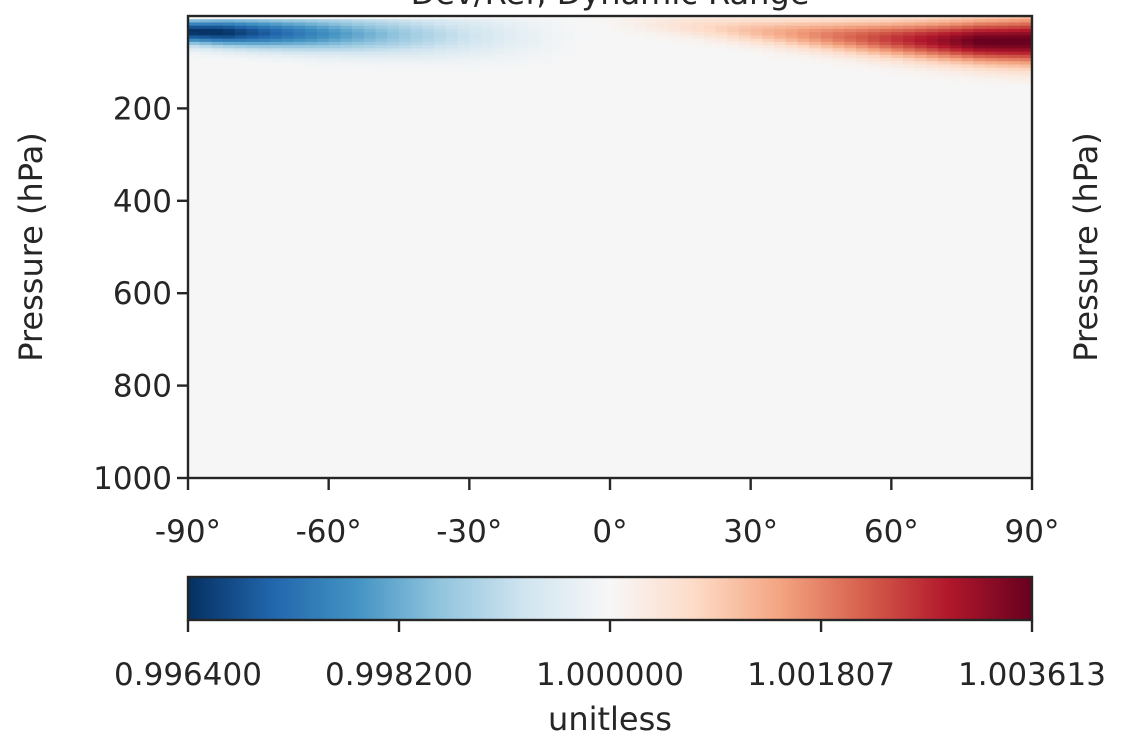 This screenshot has height=737, width=1121. What do you see at coordinates (610, 598) in the screenshot?
I see `colorbar` at bounding box center [610, 598].